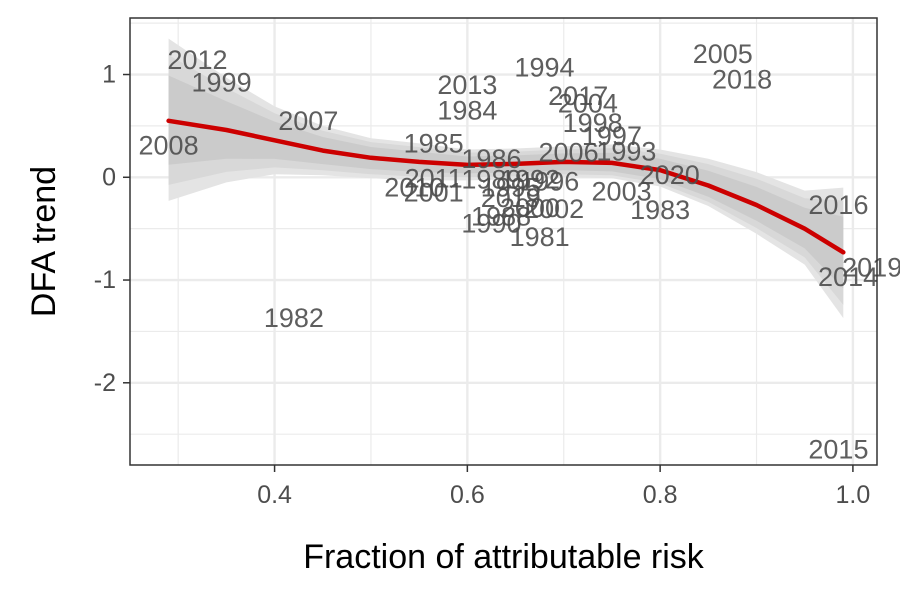 The image size is (900, 600). What do you see at coordinates (578, 96) in the screenshot?
I see `year-point-label: 2017` at bounding box center [578, 96].